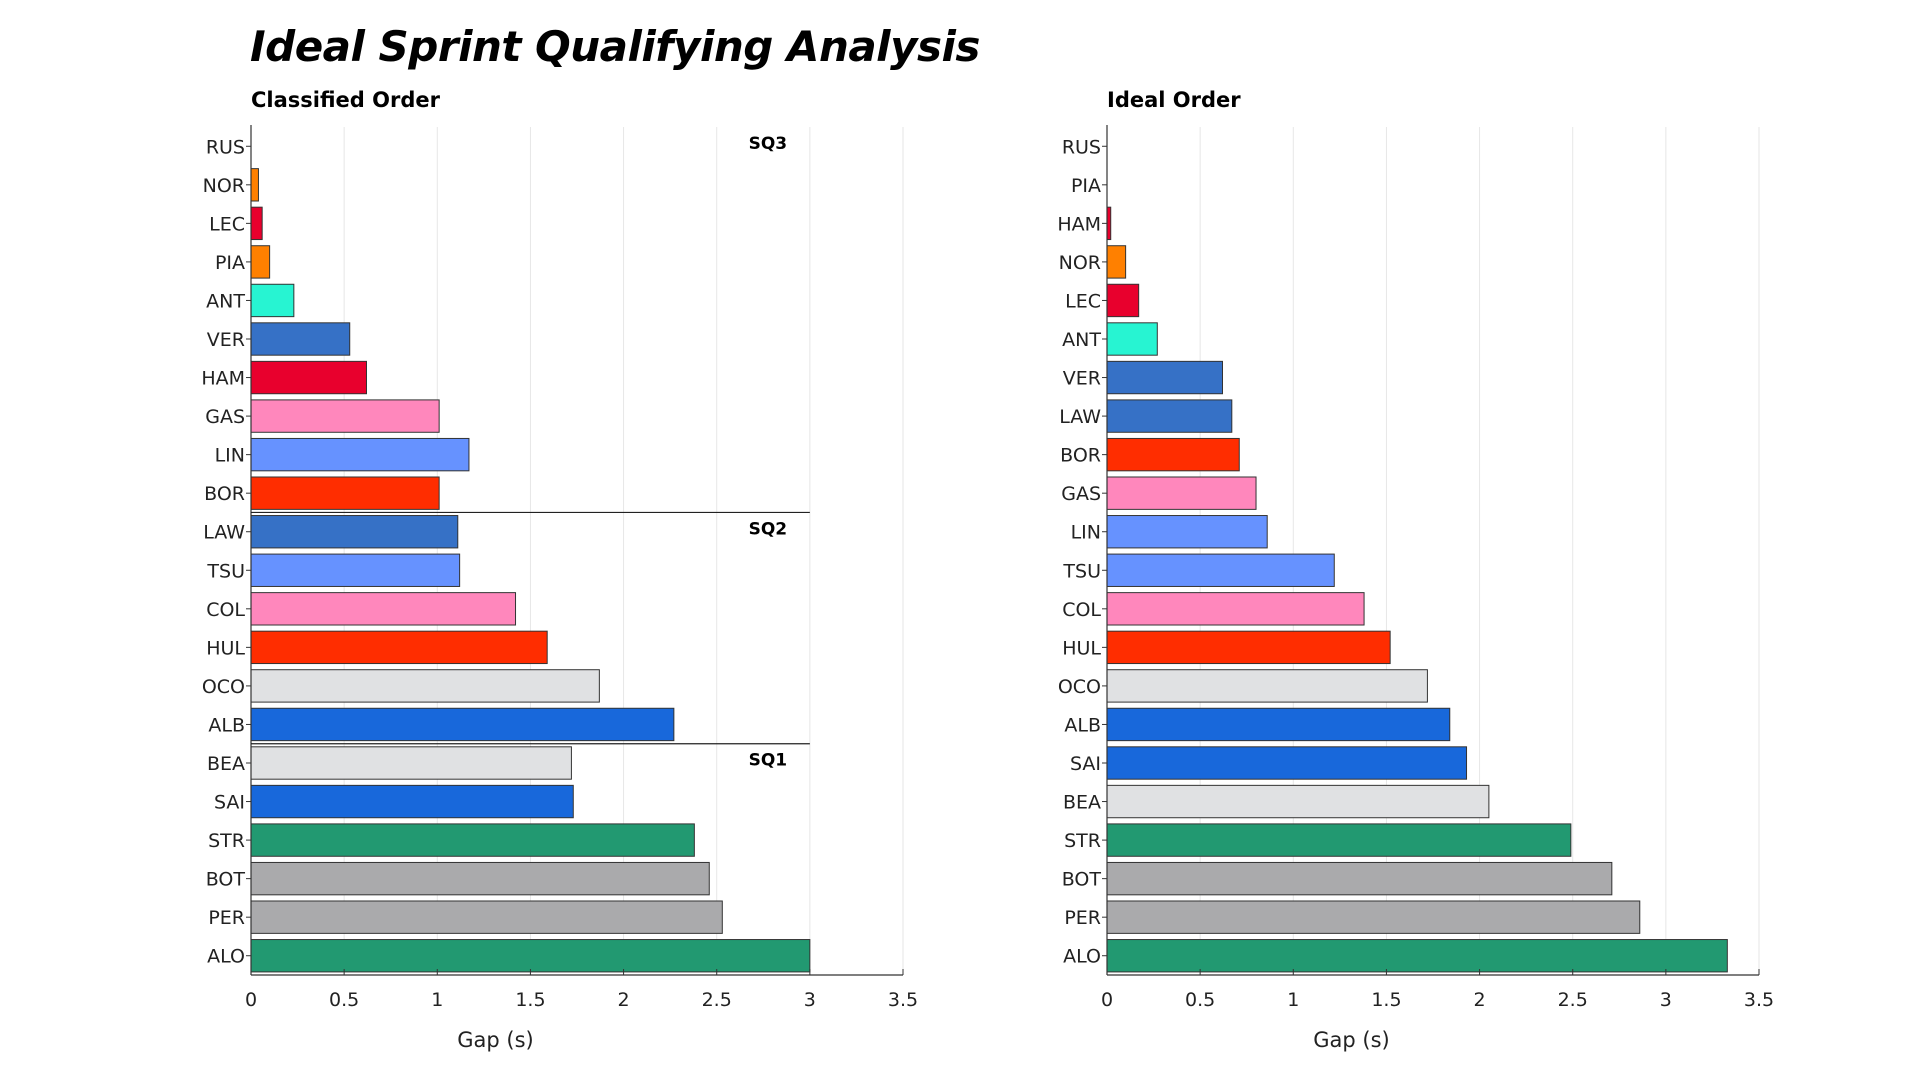 This screenshot has width=1920, height=1080. What do you see at coordinates (1187, 532) in the screenshot?
I see `chart2-bar-lin` at bounding box center [1187, 532].